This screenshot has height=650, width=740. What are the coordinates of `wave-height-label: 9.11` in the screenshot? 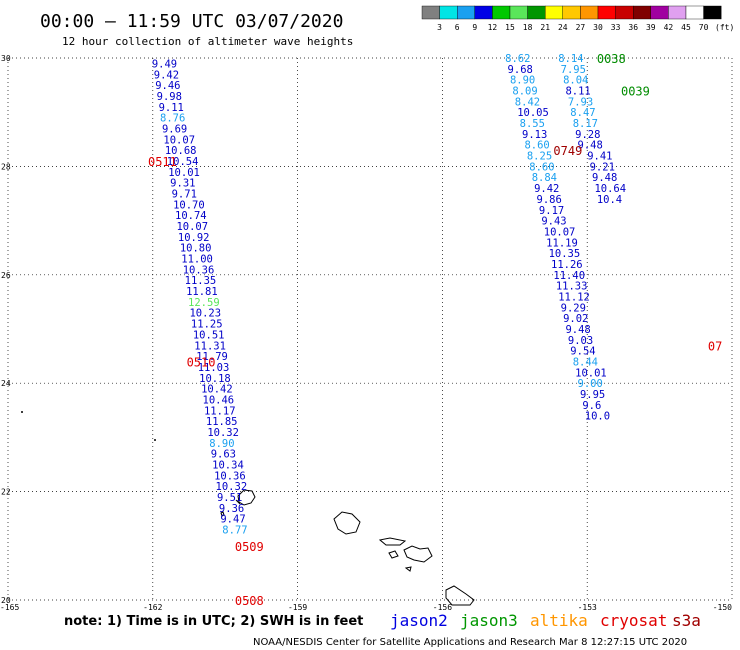 It's located at (171, 108).